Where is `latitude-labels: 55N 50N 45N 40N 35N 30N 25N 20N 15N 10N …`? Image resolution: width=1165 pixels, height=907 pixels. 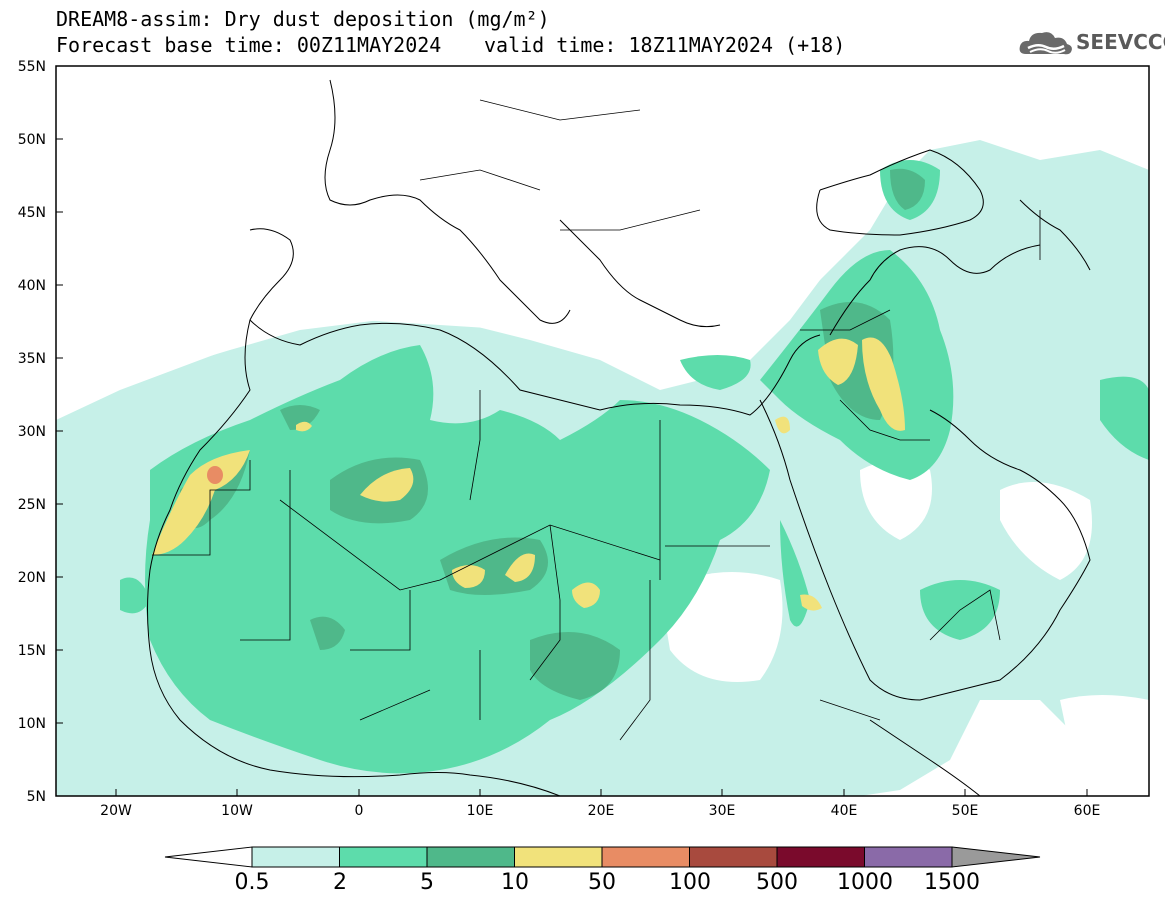 latitude-labels: 55N 50N 45N 40N 35N 30N 25N 20N 15N 10N … is located at coordinates (32, 432).